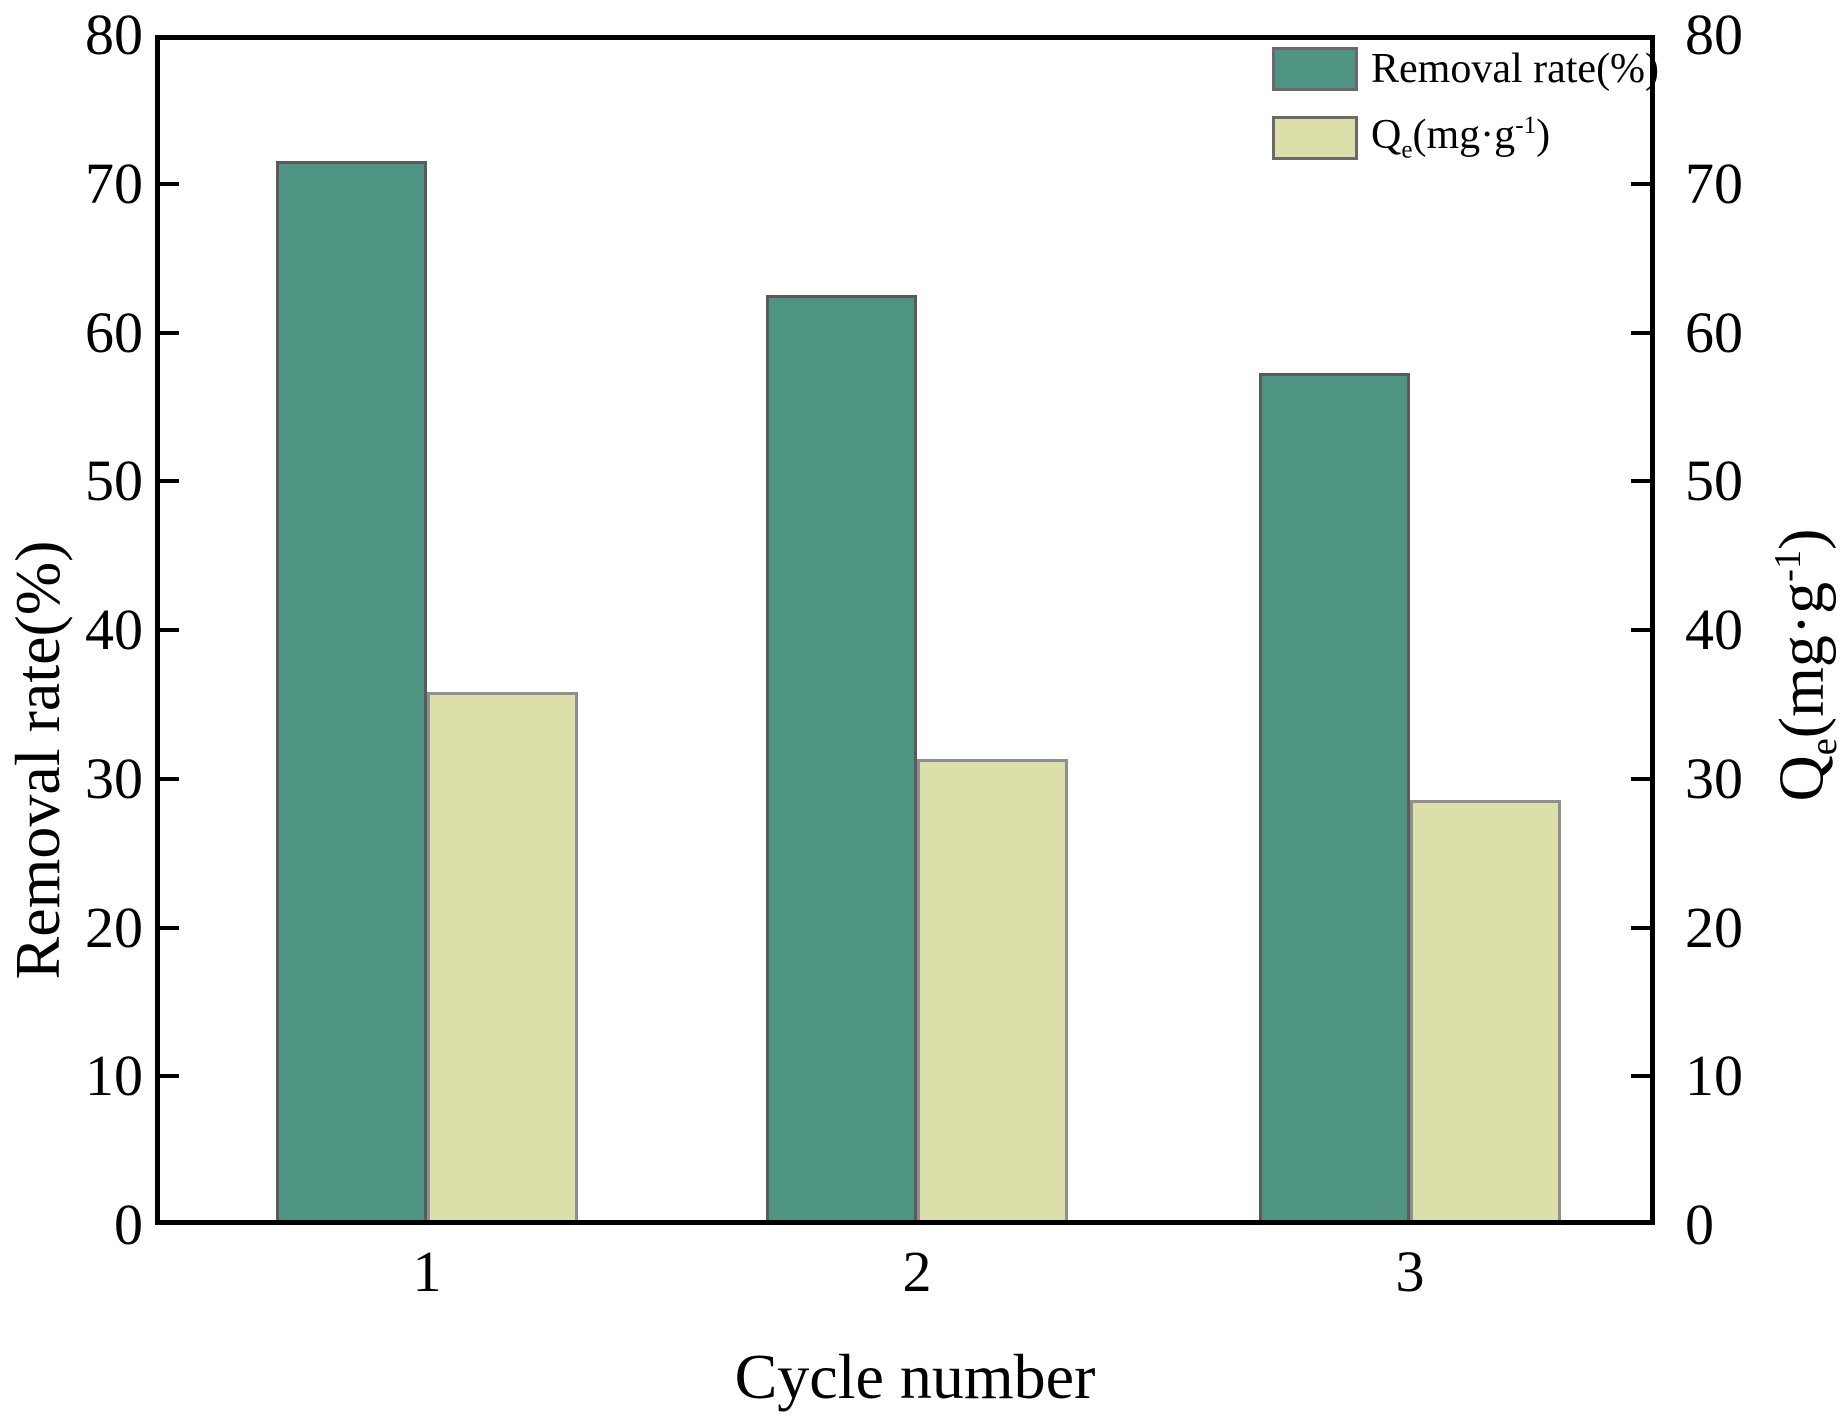 Image resolution: width=1843 pixels, height=1422 pixels. Describe the element at coordinates (1699, 1224) in the screenshot. I see `y-tick-label-right-0: 0` at that location.